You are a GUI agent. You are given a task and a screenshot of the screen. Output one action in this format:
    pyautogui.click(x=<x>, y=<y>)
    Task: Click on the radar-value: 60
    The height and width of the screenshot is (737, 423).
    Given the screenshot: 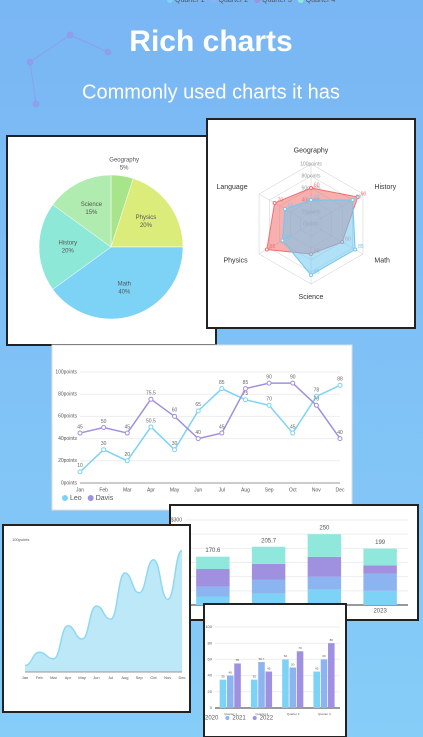 What is the action you would take?
    pyautogui.click(x=317, y=185)
    